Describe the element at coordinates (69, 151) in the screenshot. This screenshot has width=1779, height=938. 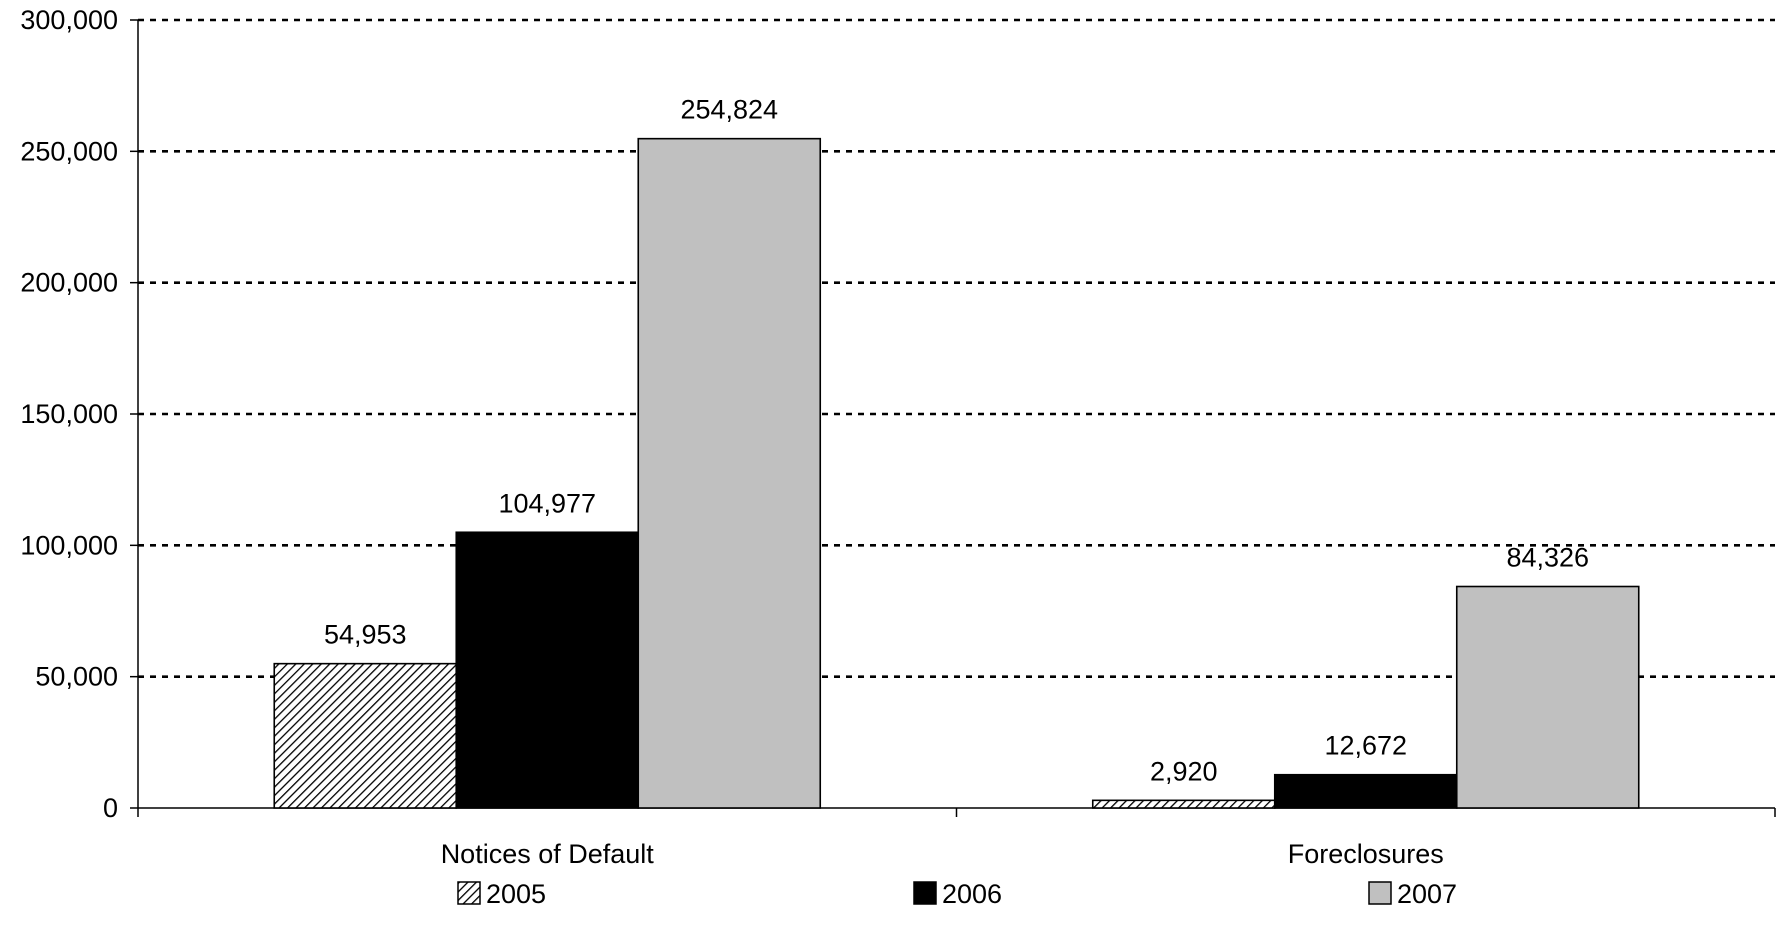
I see `y-tick-label: 250,000` at that location.